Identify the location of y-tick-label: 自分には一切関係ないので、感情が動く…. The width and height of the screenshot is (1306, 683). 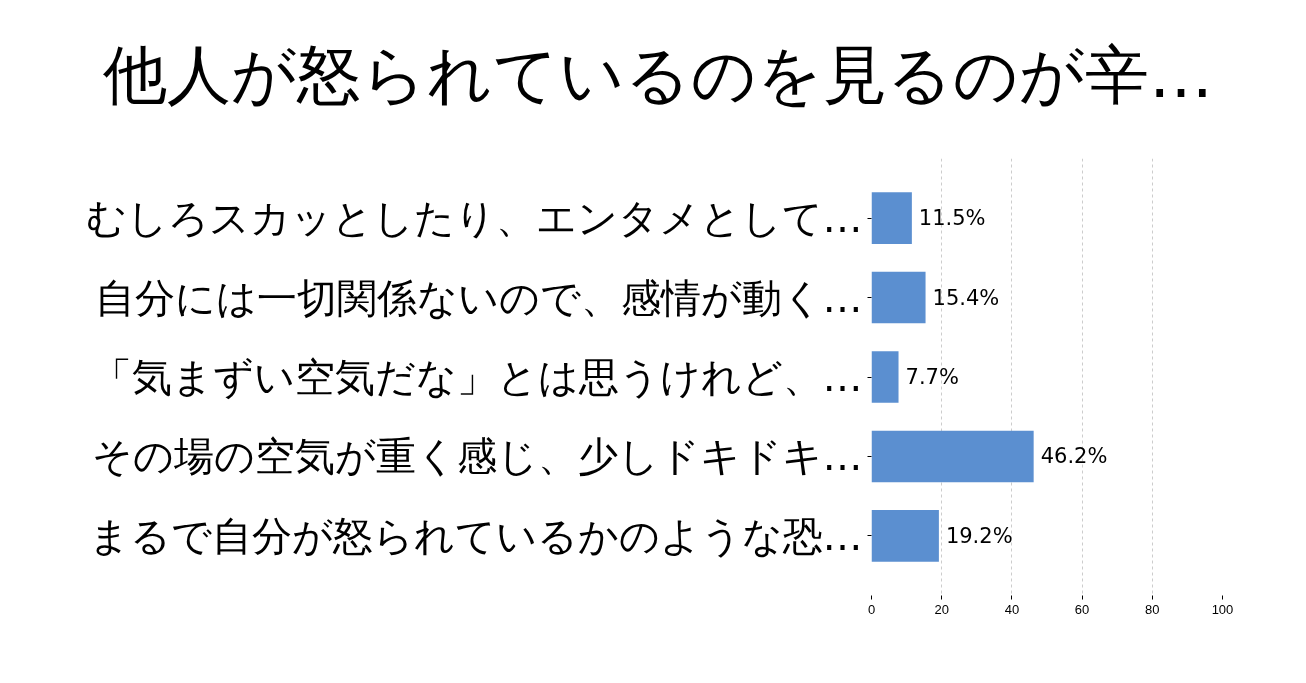
(478, 297).